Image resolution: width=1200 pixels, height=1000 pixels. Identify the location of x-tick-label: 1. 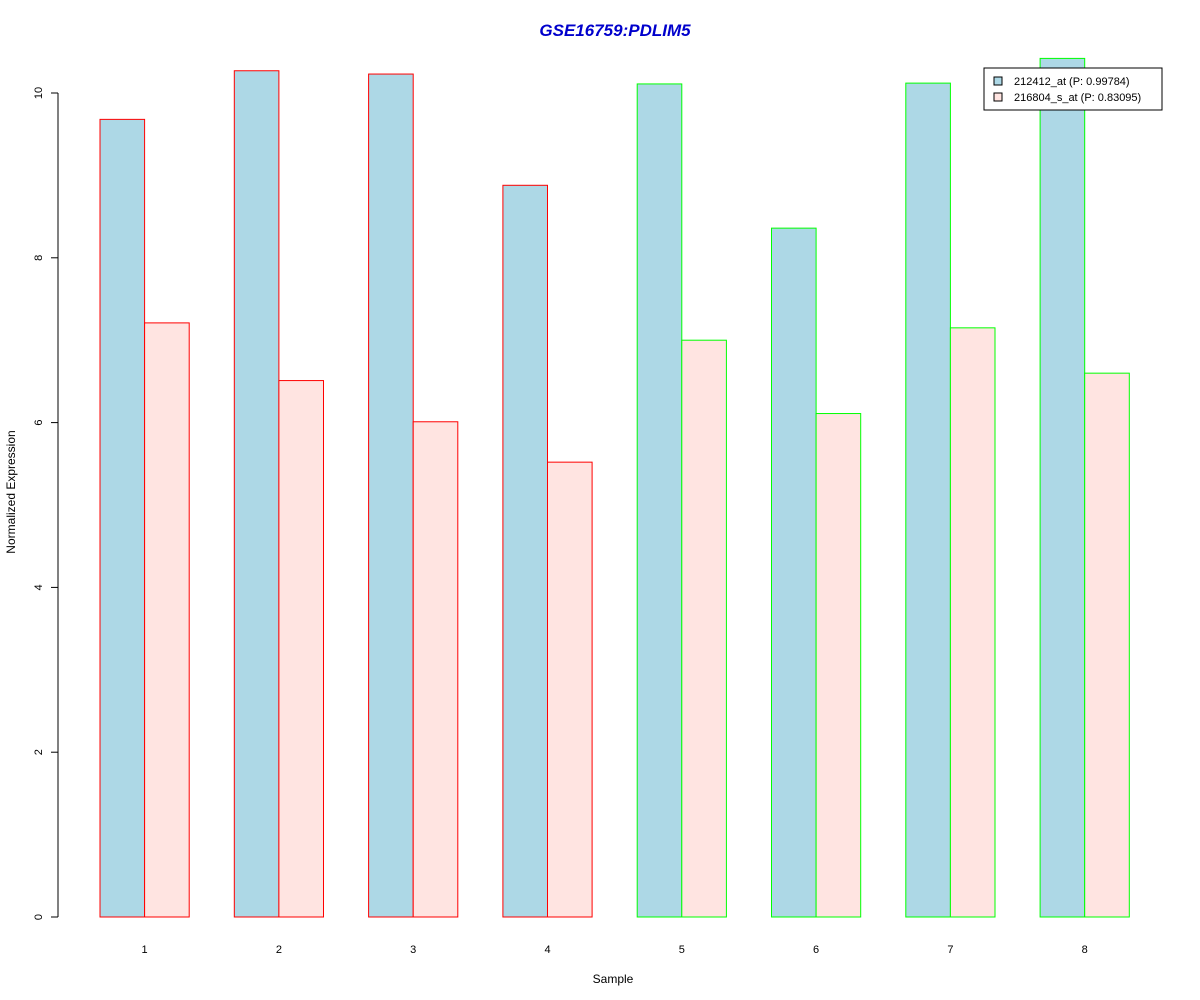
(145, 950).